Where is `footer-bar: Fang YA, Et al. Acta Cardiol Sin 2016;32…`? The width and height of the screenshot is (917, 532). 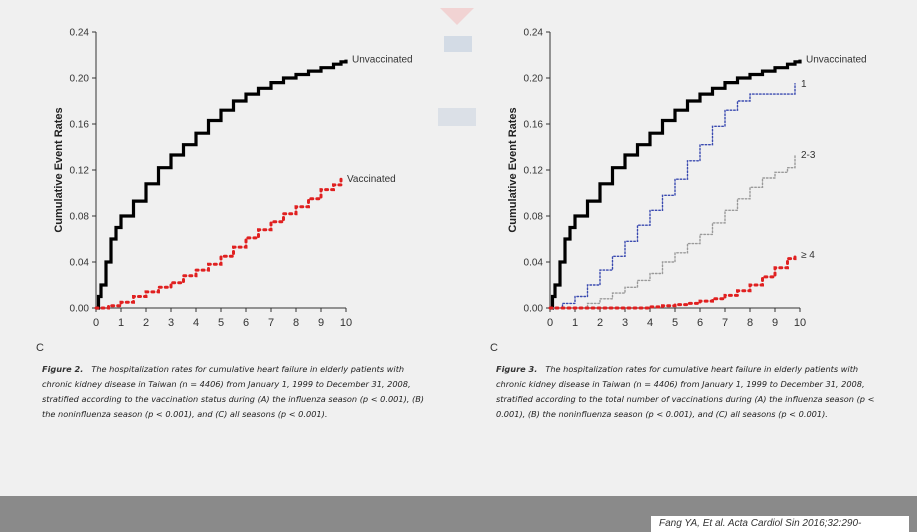 footer-bar: Fang YA, Et al. Acta Cardiol Sin 2016;32… is located at coordinates (458, 514).